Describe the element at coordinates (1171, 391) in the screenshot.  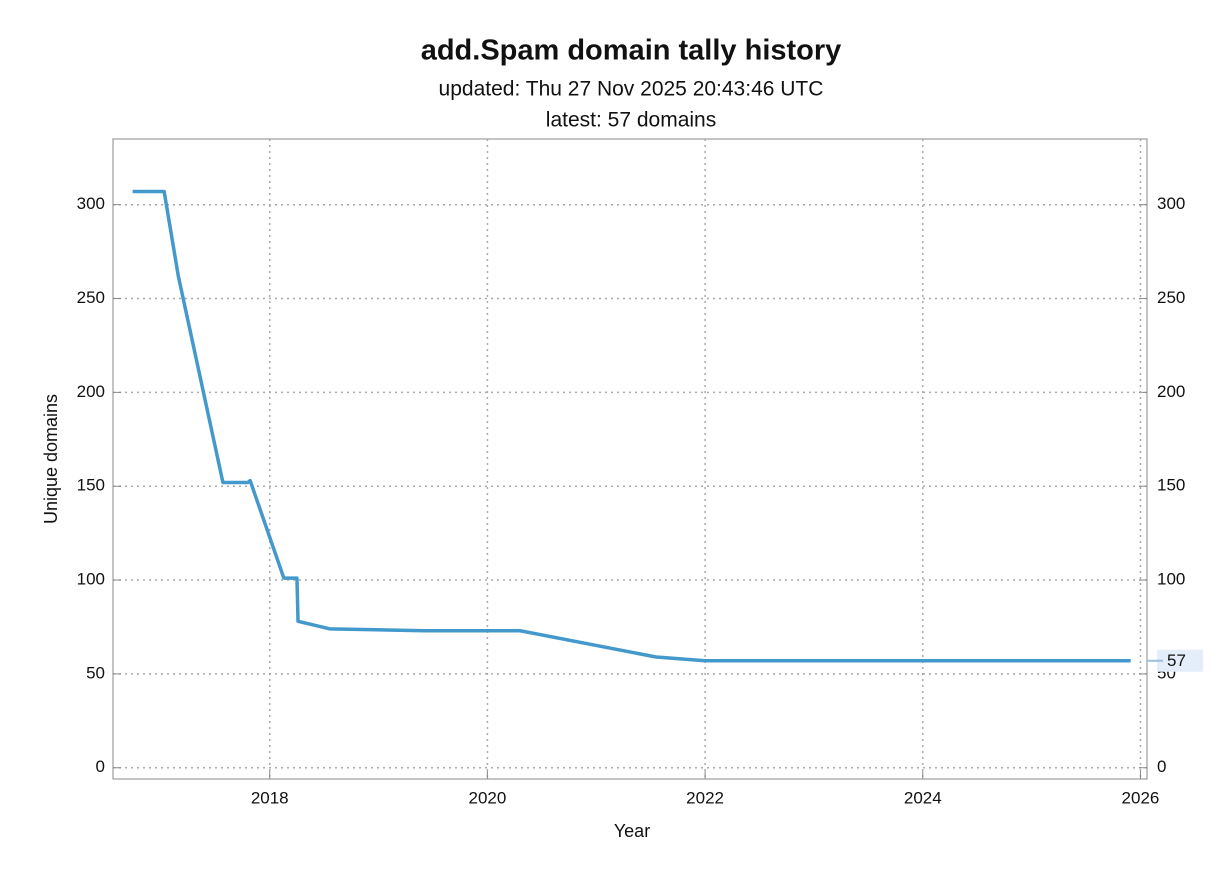
I see `y2-tick-label: 200` at that location.